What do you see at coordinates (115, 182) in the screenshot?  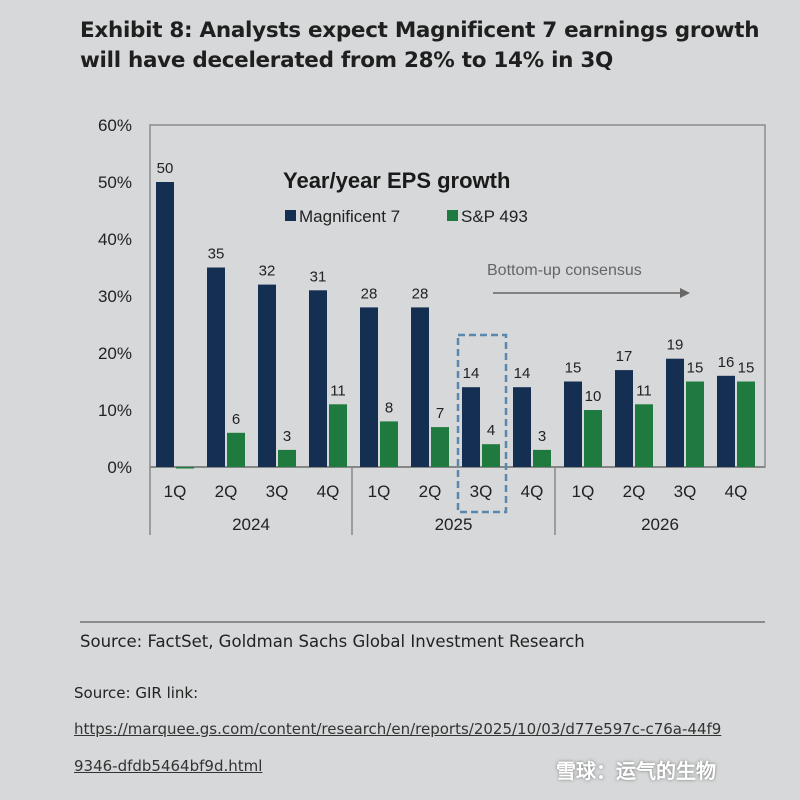 I see `y-tick-label: 50%` at bounding box center [115, 182].